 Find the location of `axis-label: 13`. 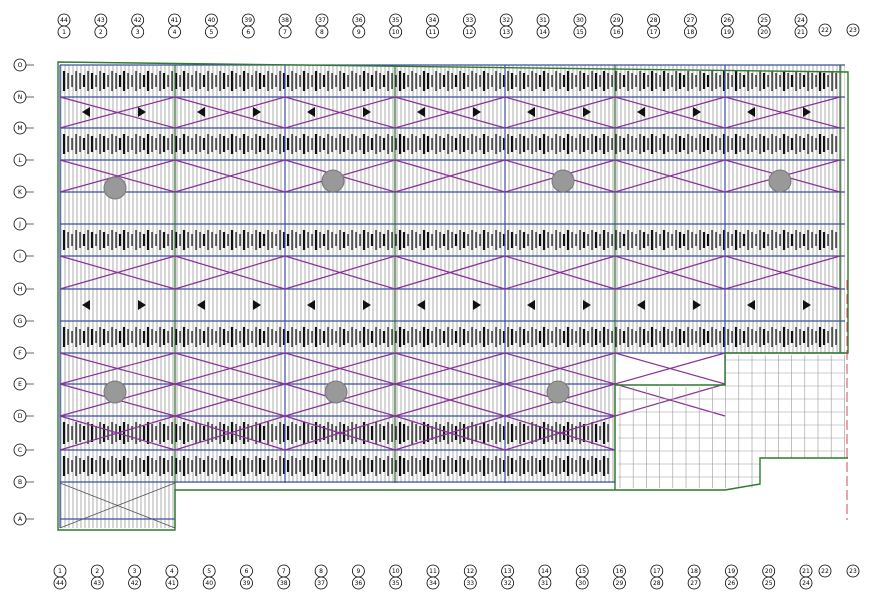

axis-label: 13 is located at coordinates (508, 571).